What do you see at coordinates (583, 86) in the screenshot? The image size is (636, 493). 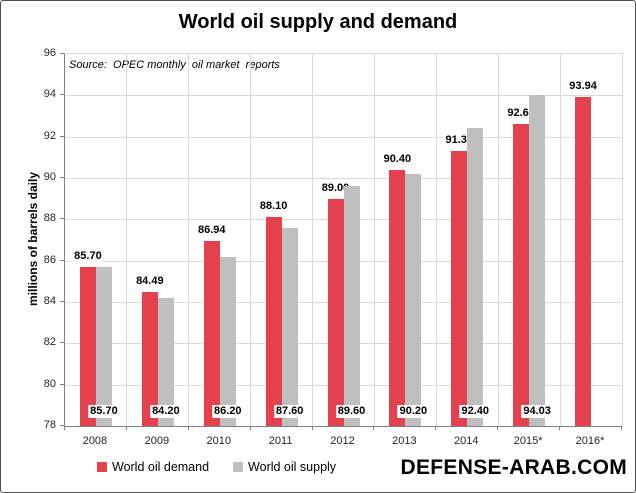 I see `demand-value-label: 93.94` at bounding box center [583, 86].